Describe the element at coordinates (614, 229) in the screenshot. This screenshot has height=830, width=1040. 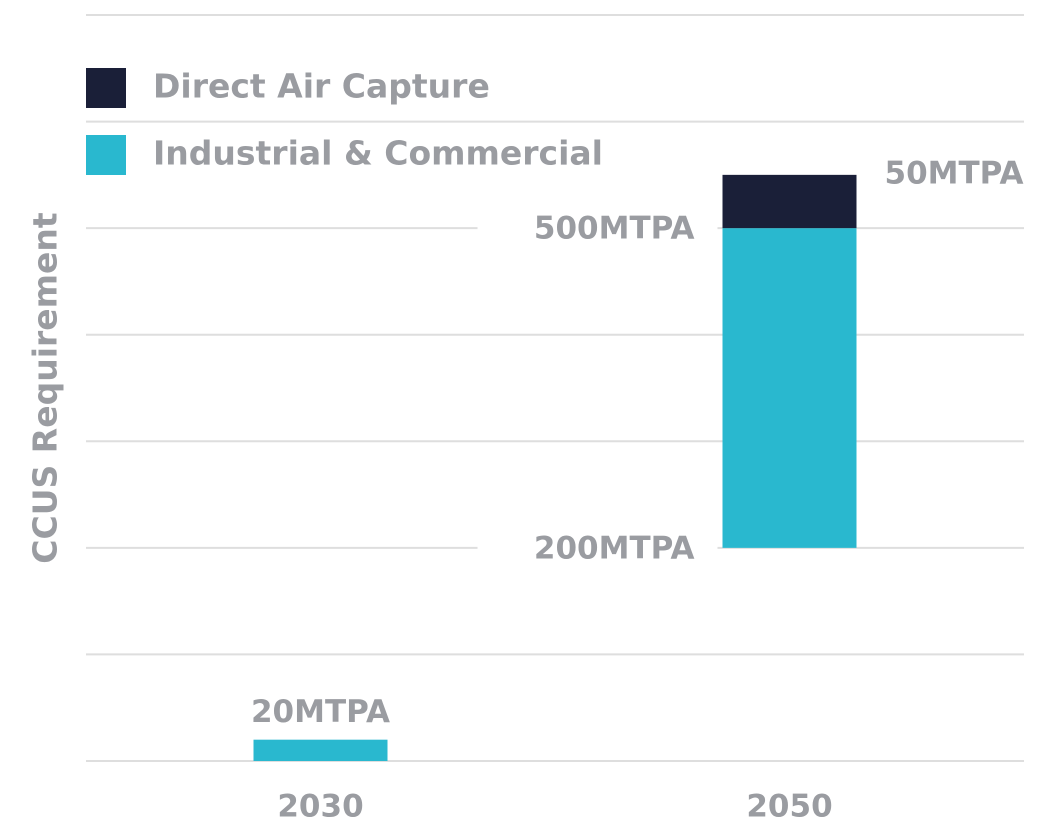
I see `value-label: 500MTPA` at that location.